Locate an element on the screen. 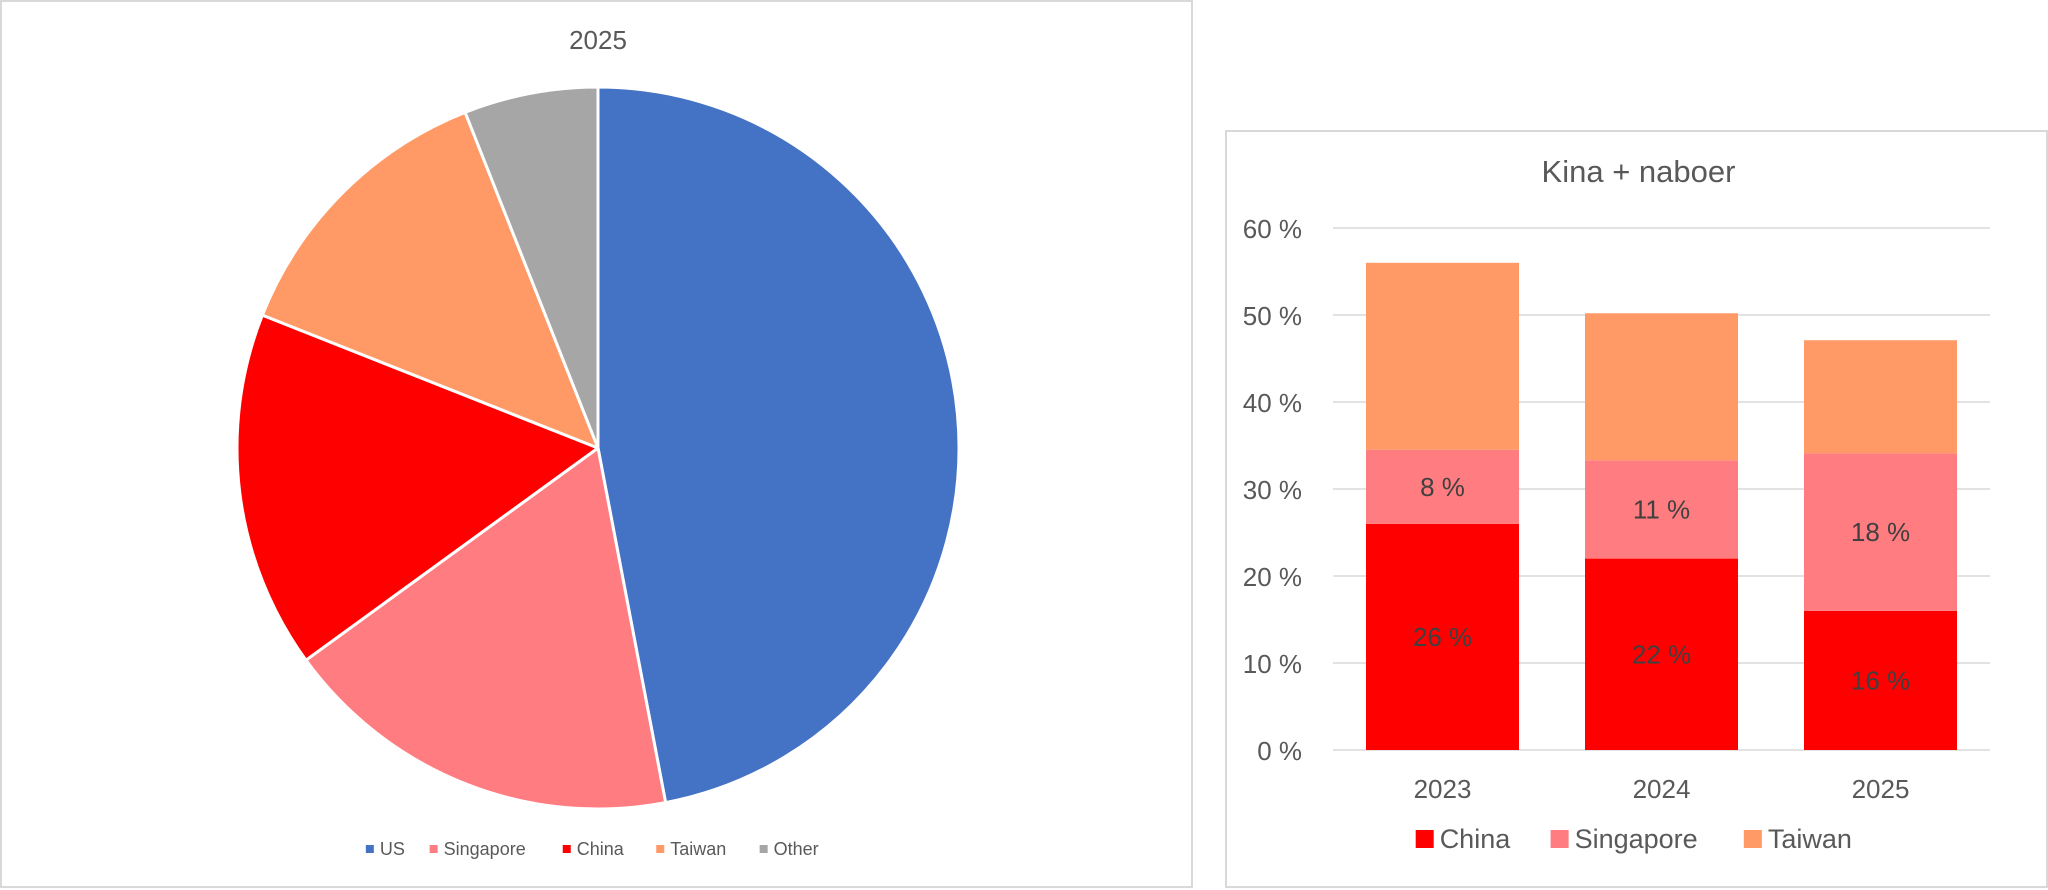  x-tick-label: 2023 is located at coordinates (1443, 789).